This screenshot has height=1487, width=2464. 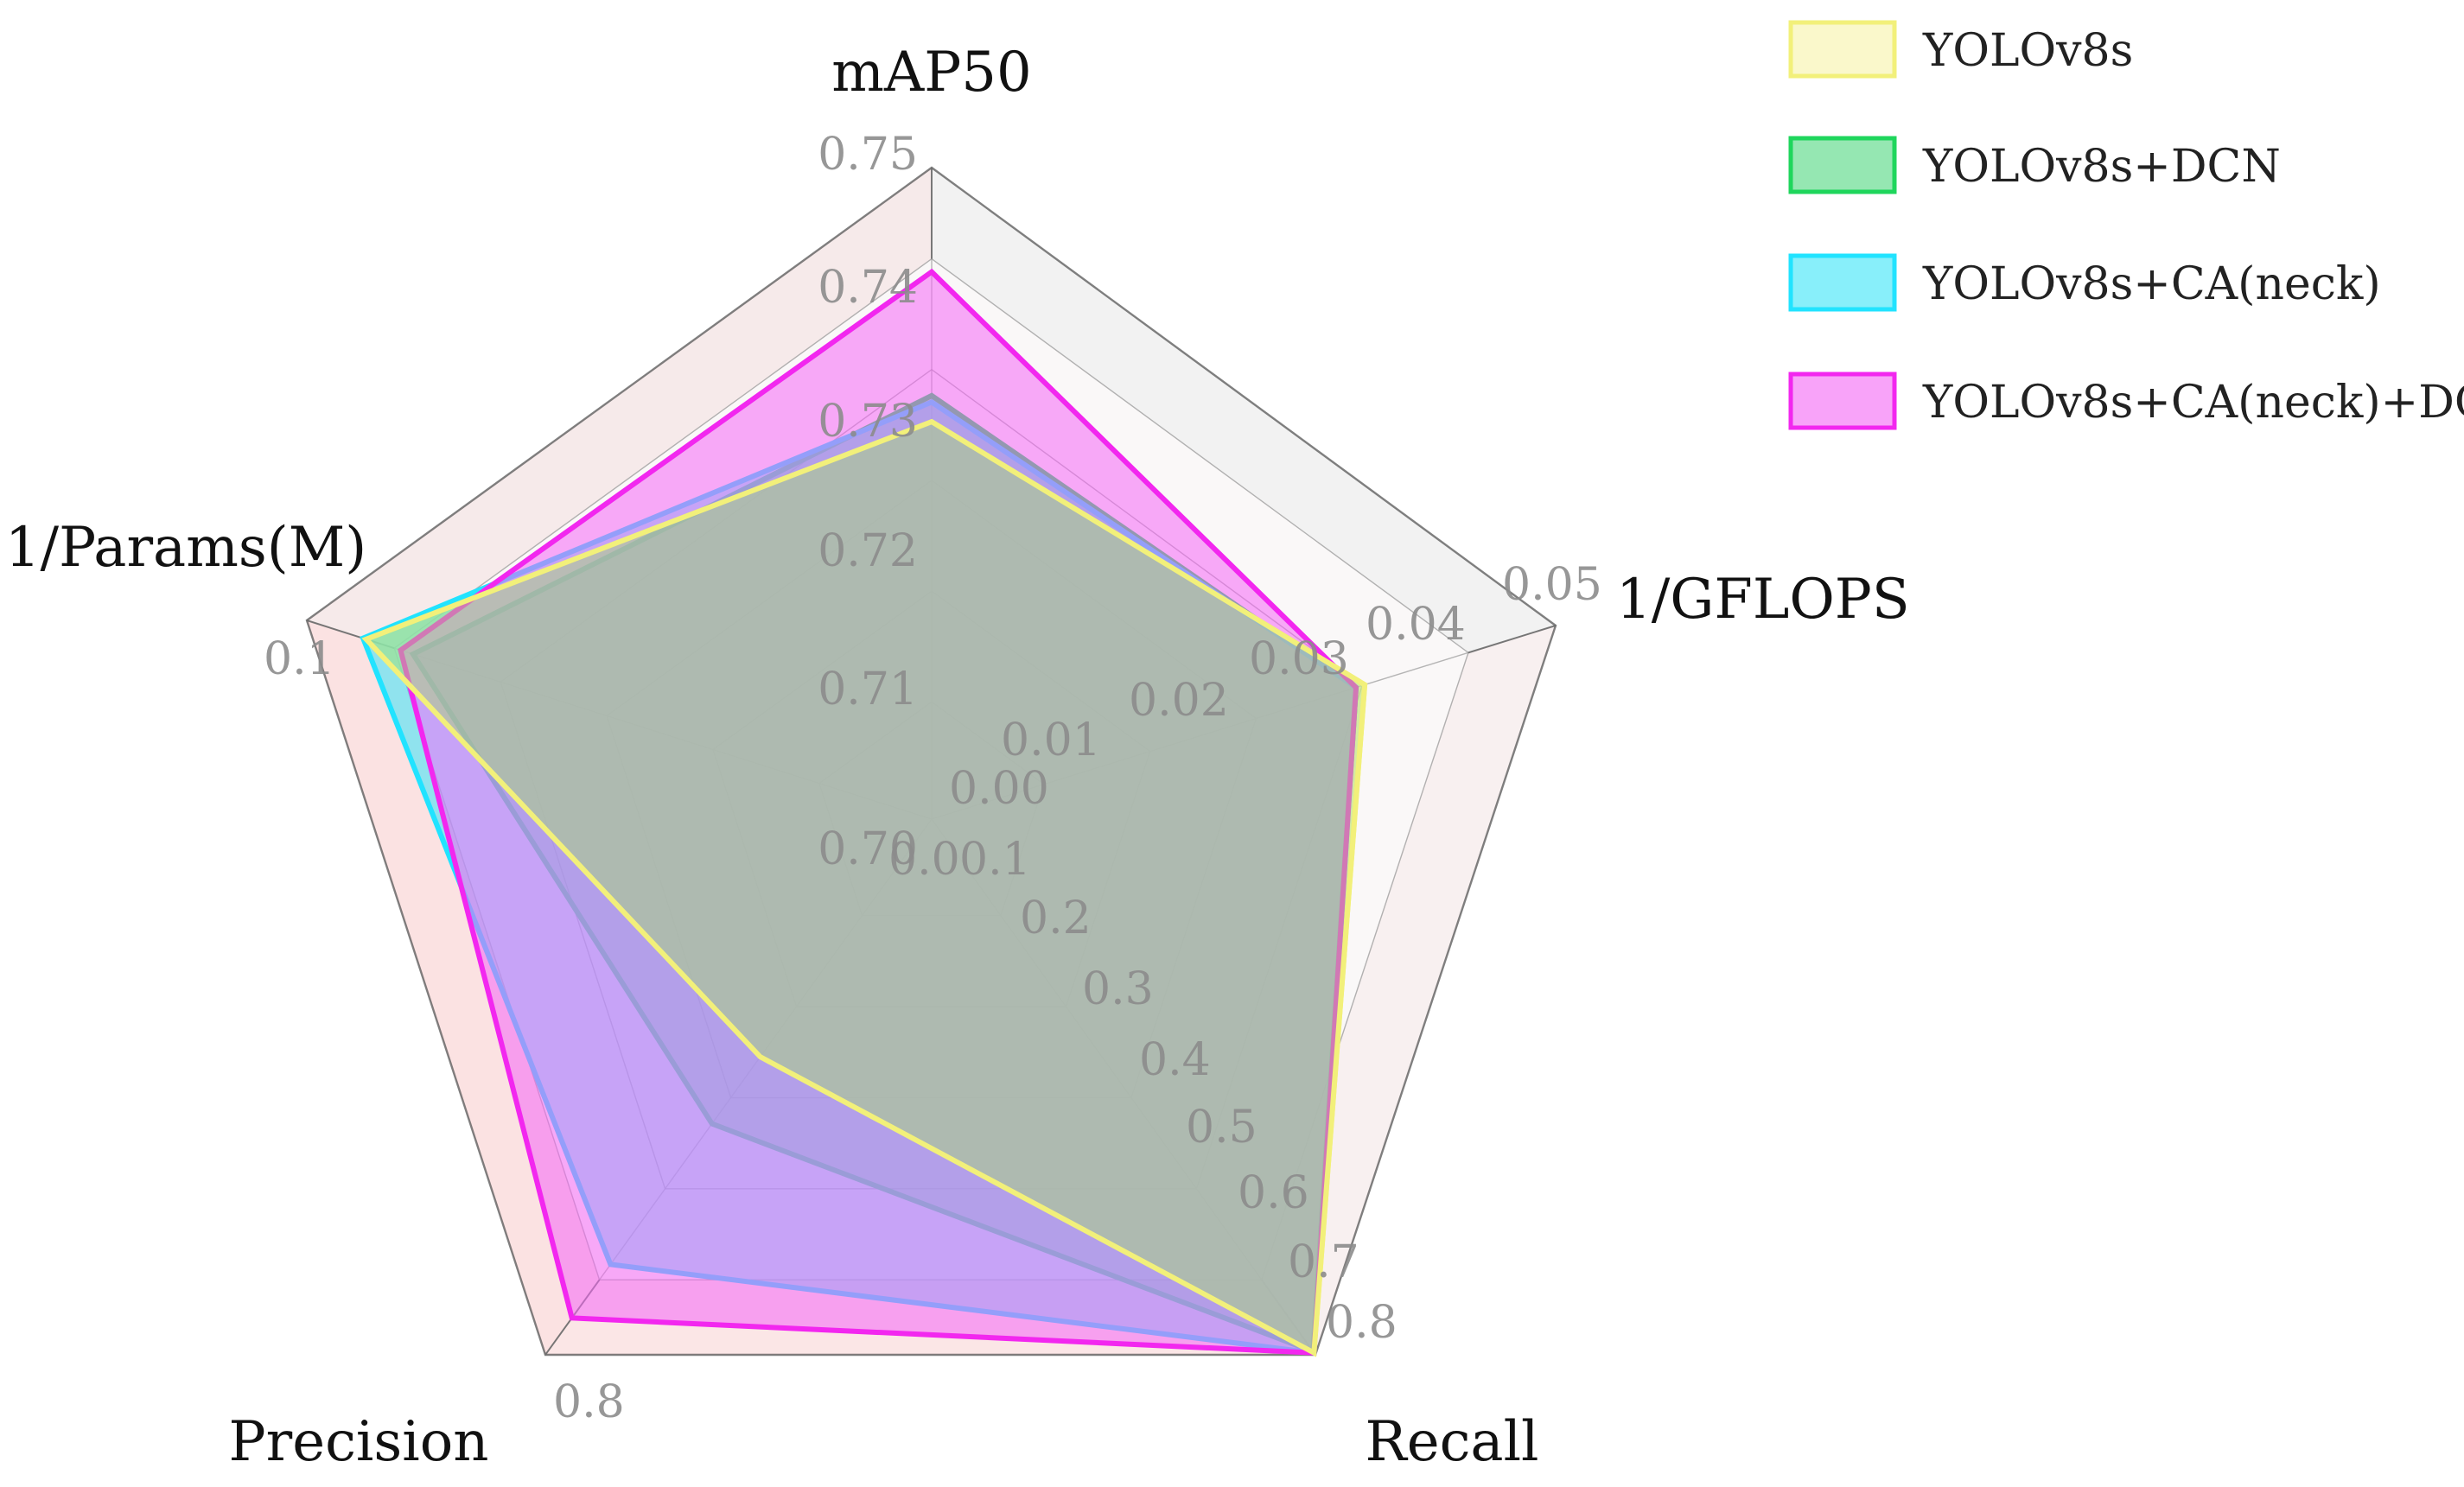 What do you see at coordinates (1056, 918) in the screenshot?
I see `tick-label-Recall: 0.2` at bounding box center [1056, 918].